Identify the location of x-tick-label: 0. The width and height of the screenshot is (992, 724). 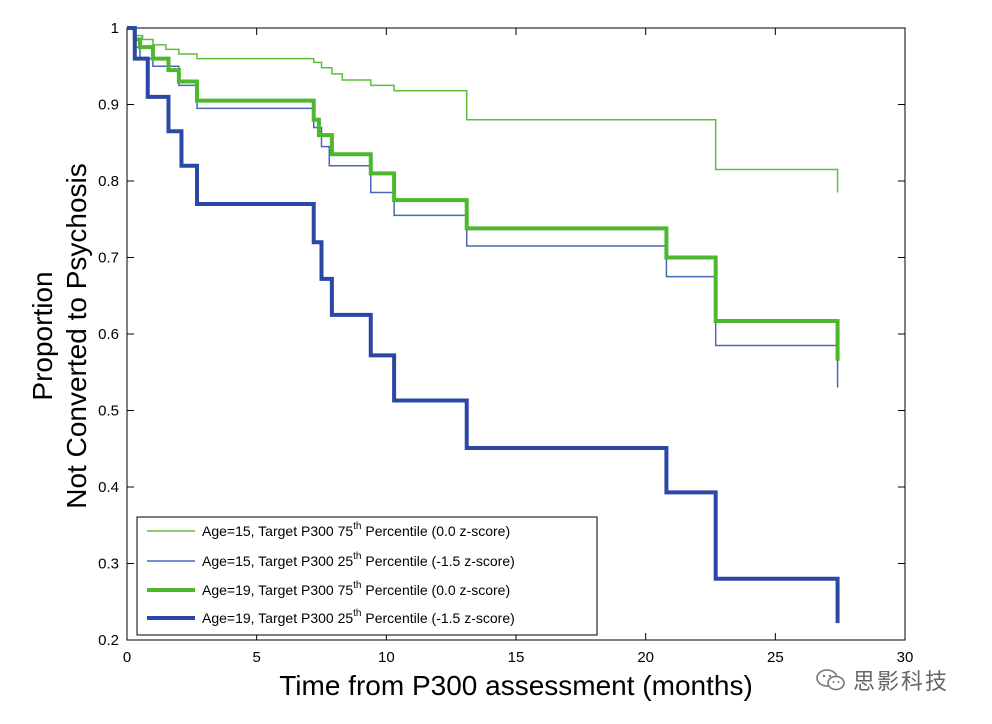
(127, 657).